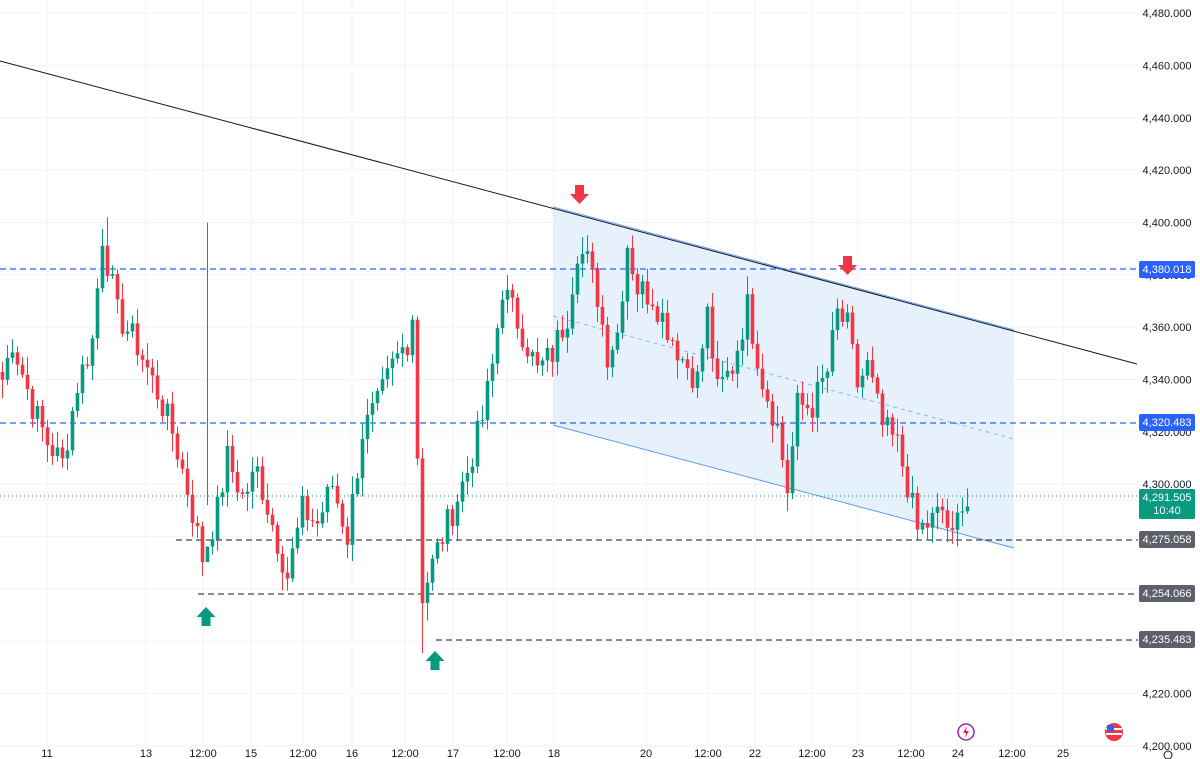 The image size is (1200, 759). What do you see at coordinates (1167, 498) in the screenshot?
I see `current-price-text: 4,291.505` at bounding box center [1167, 498].